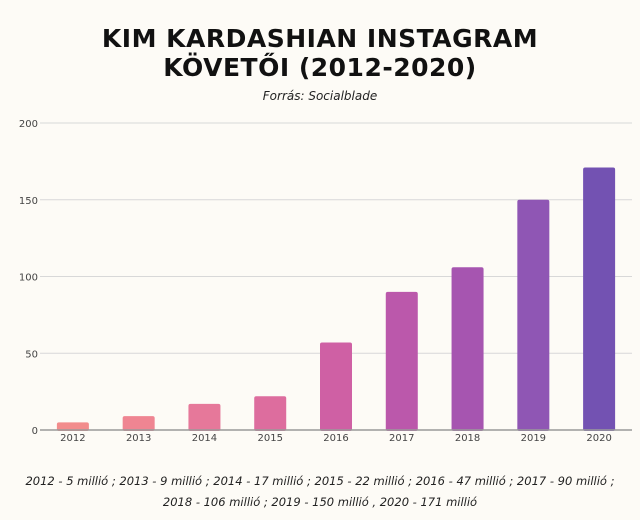 Image resolution: width=640 pixels, height=520 pixels. Describe the element at coordinates (320, 38) in the screenshot. I see `chart-title-line1: KIM KARDASHIAN INSTAGRAM` at that location.